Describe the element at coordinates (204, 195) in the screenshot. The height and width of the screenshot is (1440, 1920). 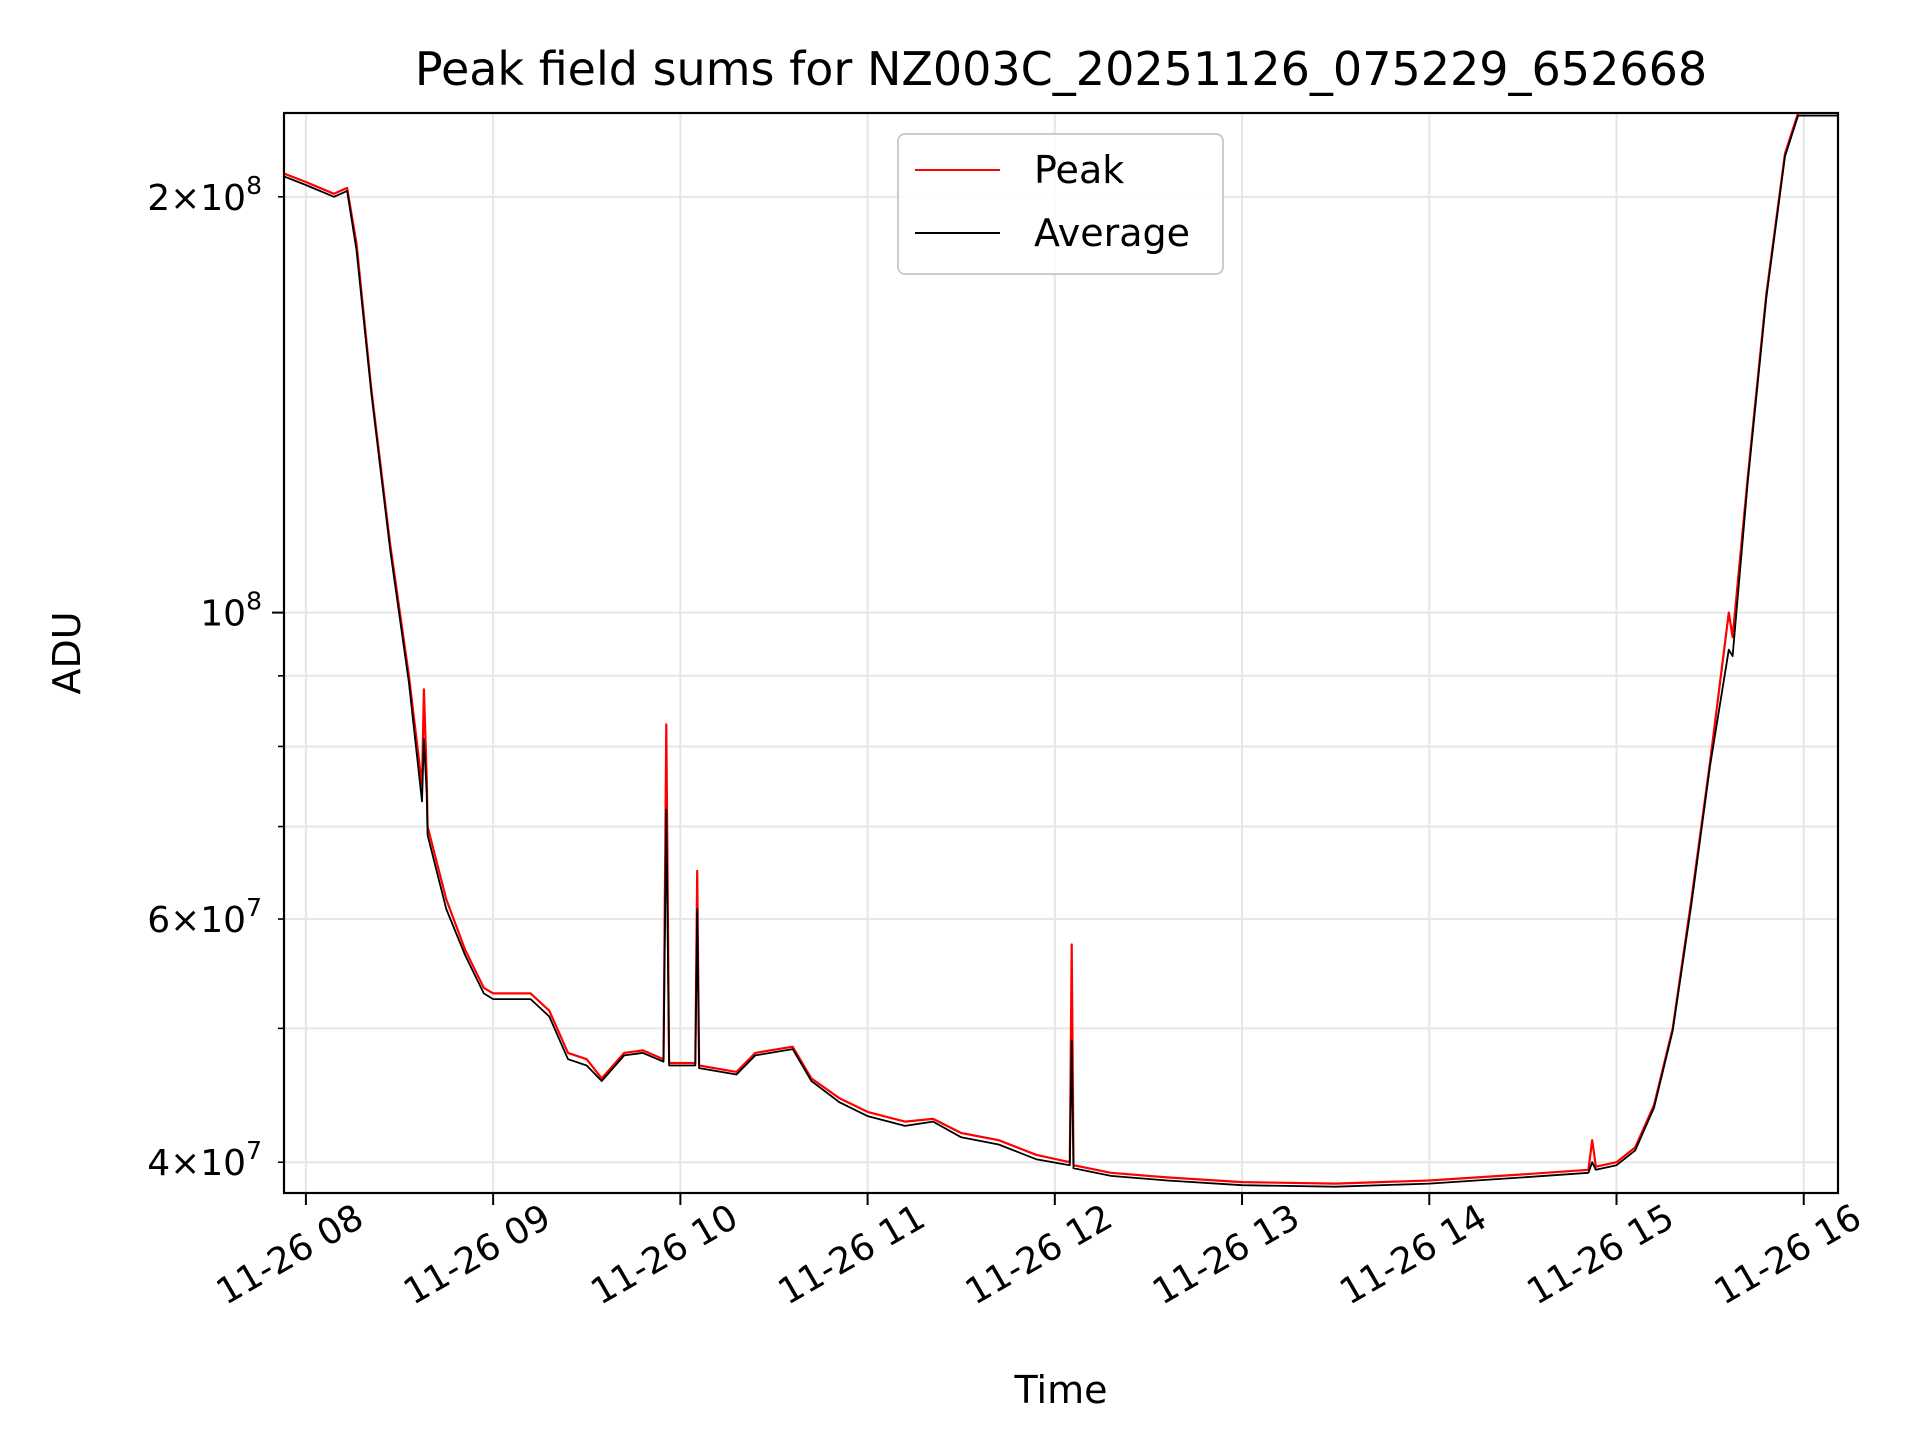
I see `y-tick-label: 2×10⁸` at that location.